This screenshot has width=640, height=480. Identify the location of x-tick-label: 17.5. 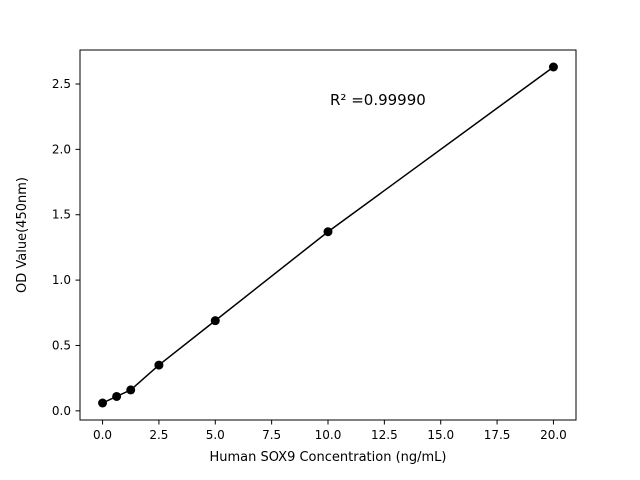
(497, 435).